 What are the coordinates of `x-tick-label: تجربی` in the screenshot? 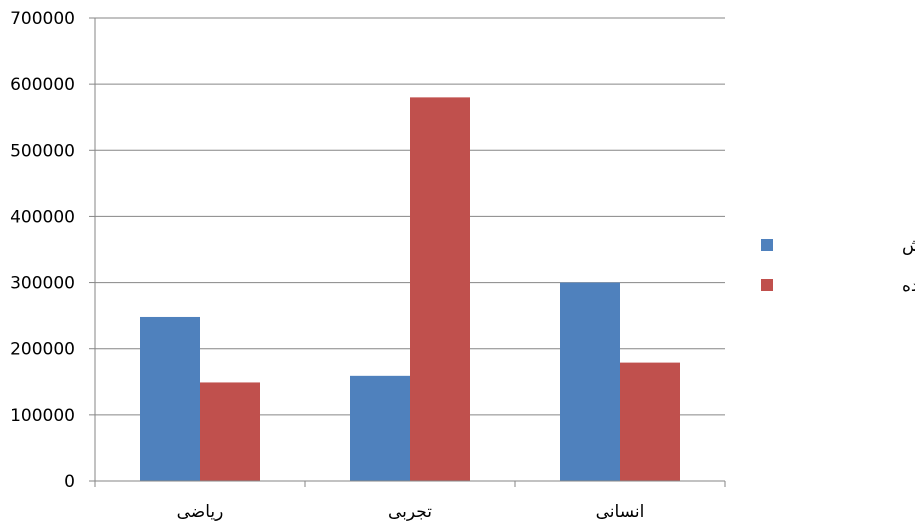 It's located at (410, 512).